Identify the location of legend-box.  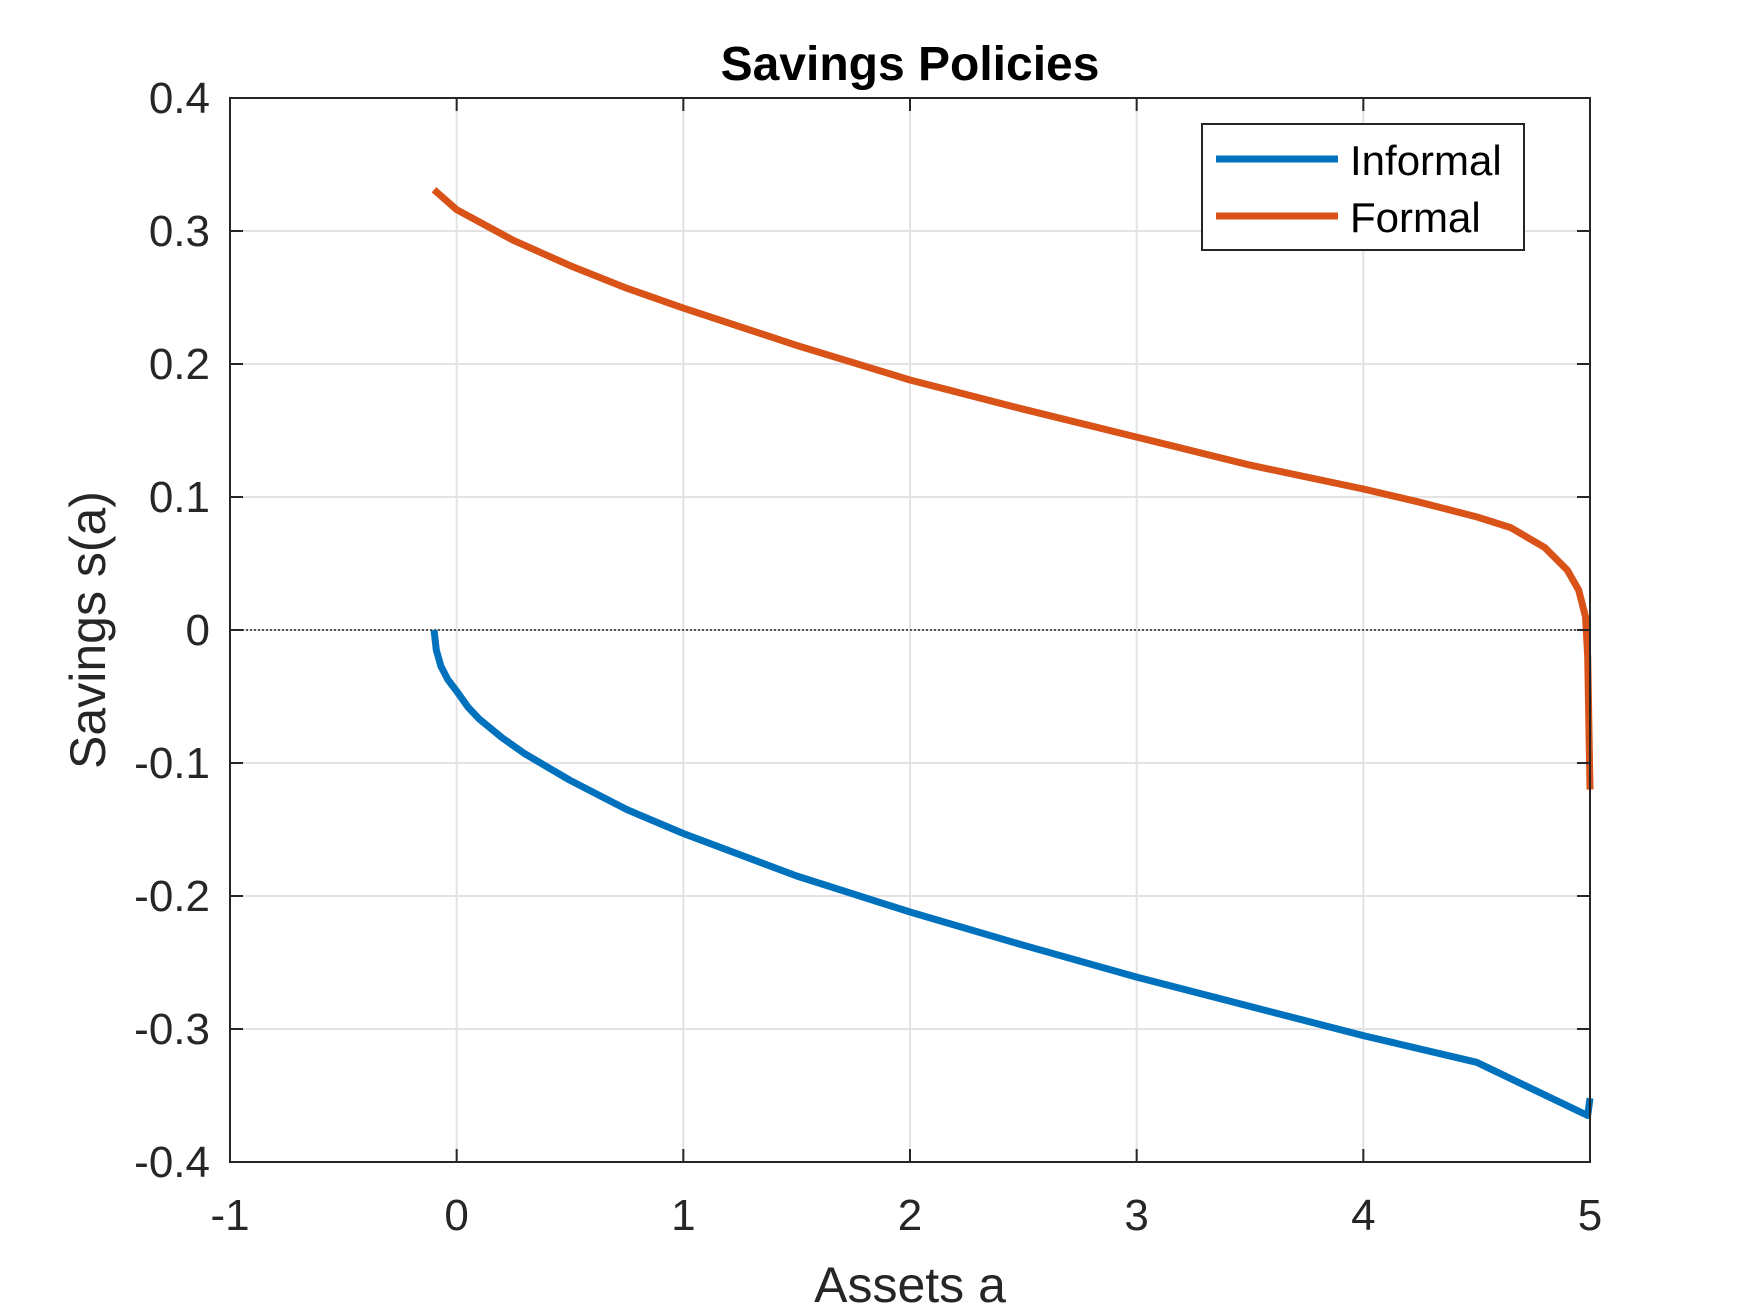
(1363, 187).